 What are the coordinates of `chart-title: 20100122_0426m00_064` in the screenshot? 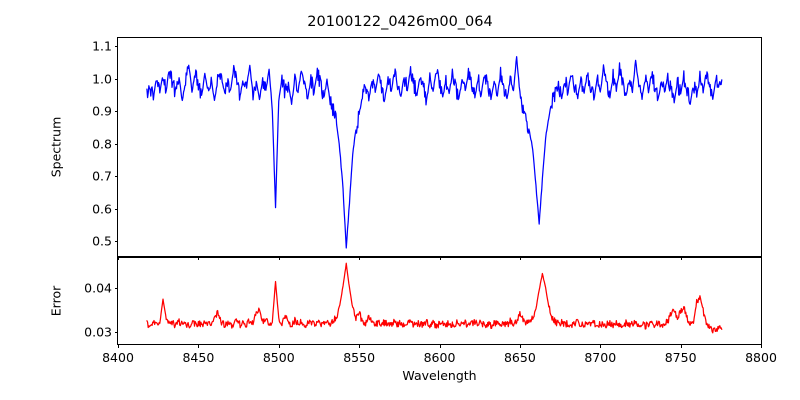 It's located at (400, 22).